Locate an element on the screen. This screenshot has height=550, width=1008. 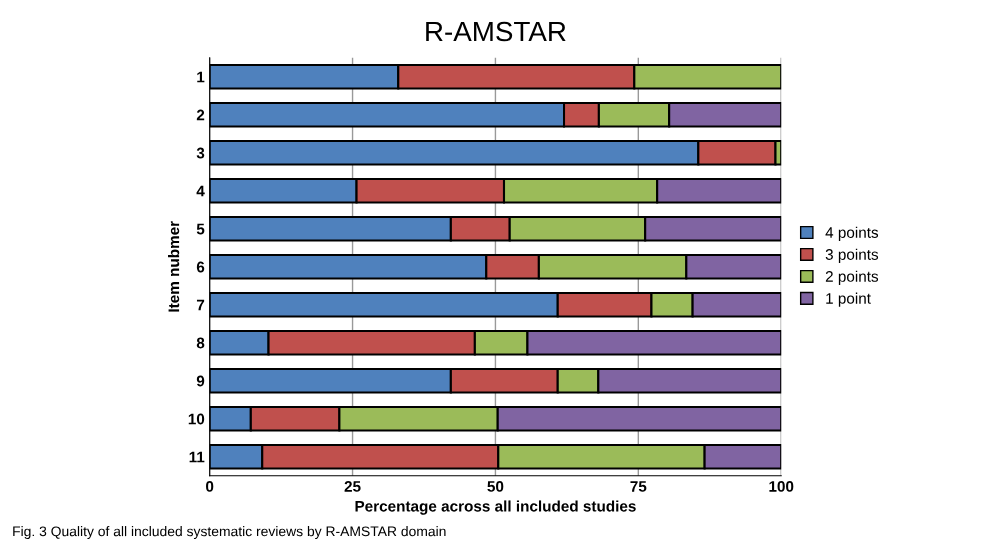
y-tick-label: 4 is located at coordinates (200, 191).